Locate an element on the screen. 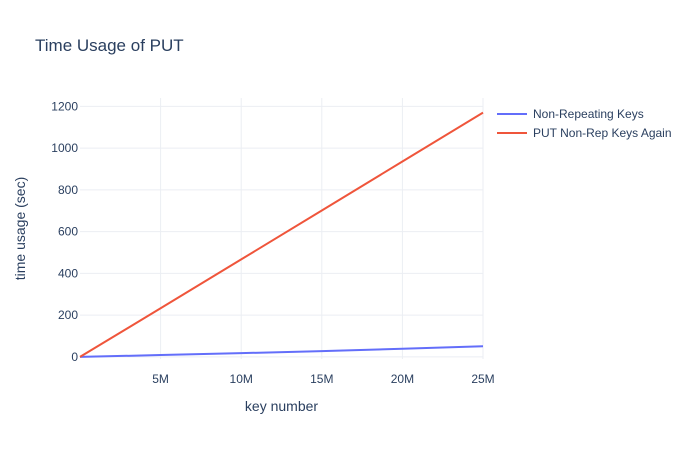  x-axis-title: key number is located at coordinates (281, 406).